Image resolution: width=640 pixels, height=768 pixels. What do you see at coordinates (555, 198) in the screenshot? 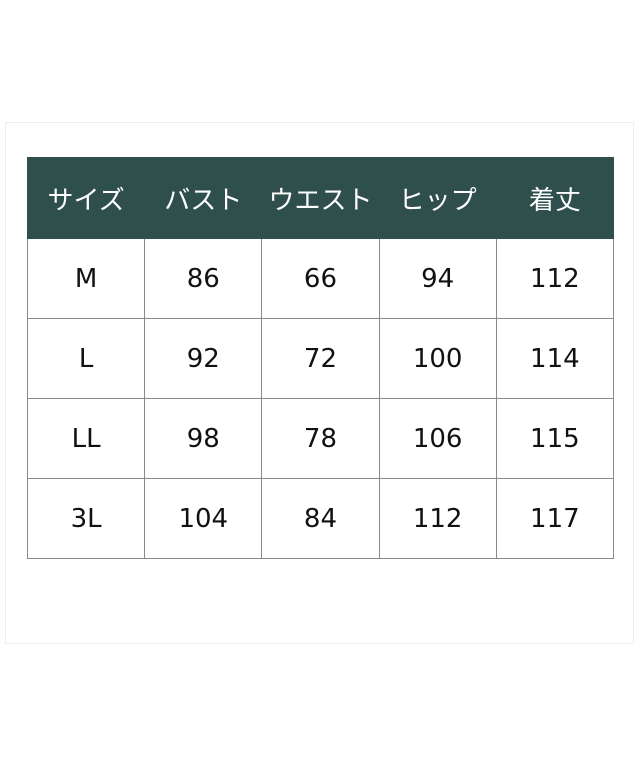
I see `header-length: 着丈` at bounding box center [555, 198].